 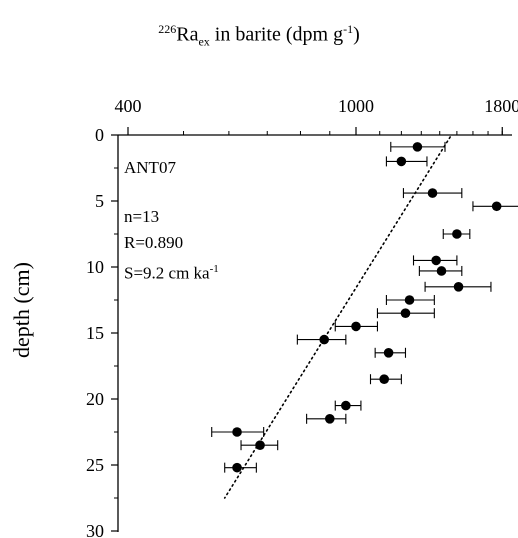 I want to click on stat-s-main: S=9.2 cm ka, so click(x=167, y=273).